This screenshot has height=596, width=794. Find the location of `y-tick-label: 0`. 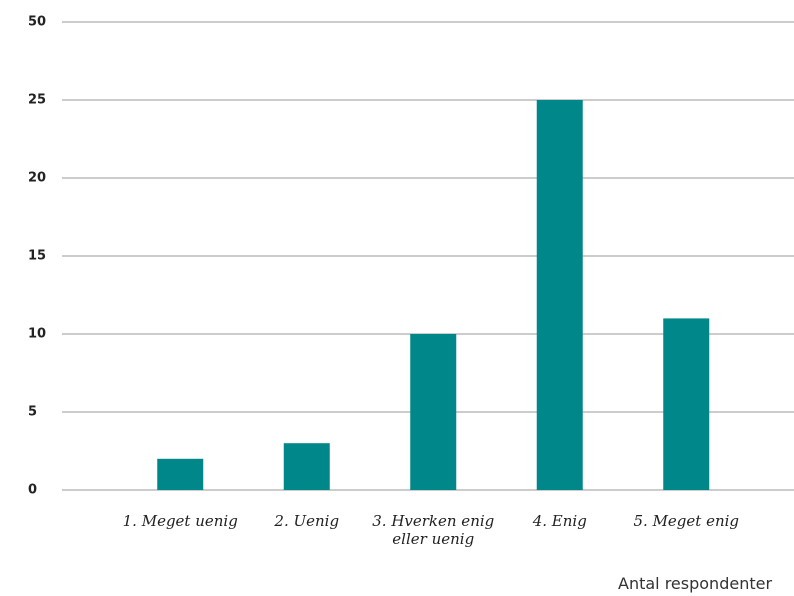

y-tick-label: 0 is located at coordinates (32, 490).